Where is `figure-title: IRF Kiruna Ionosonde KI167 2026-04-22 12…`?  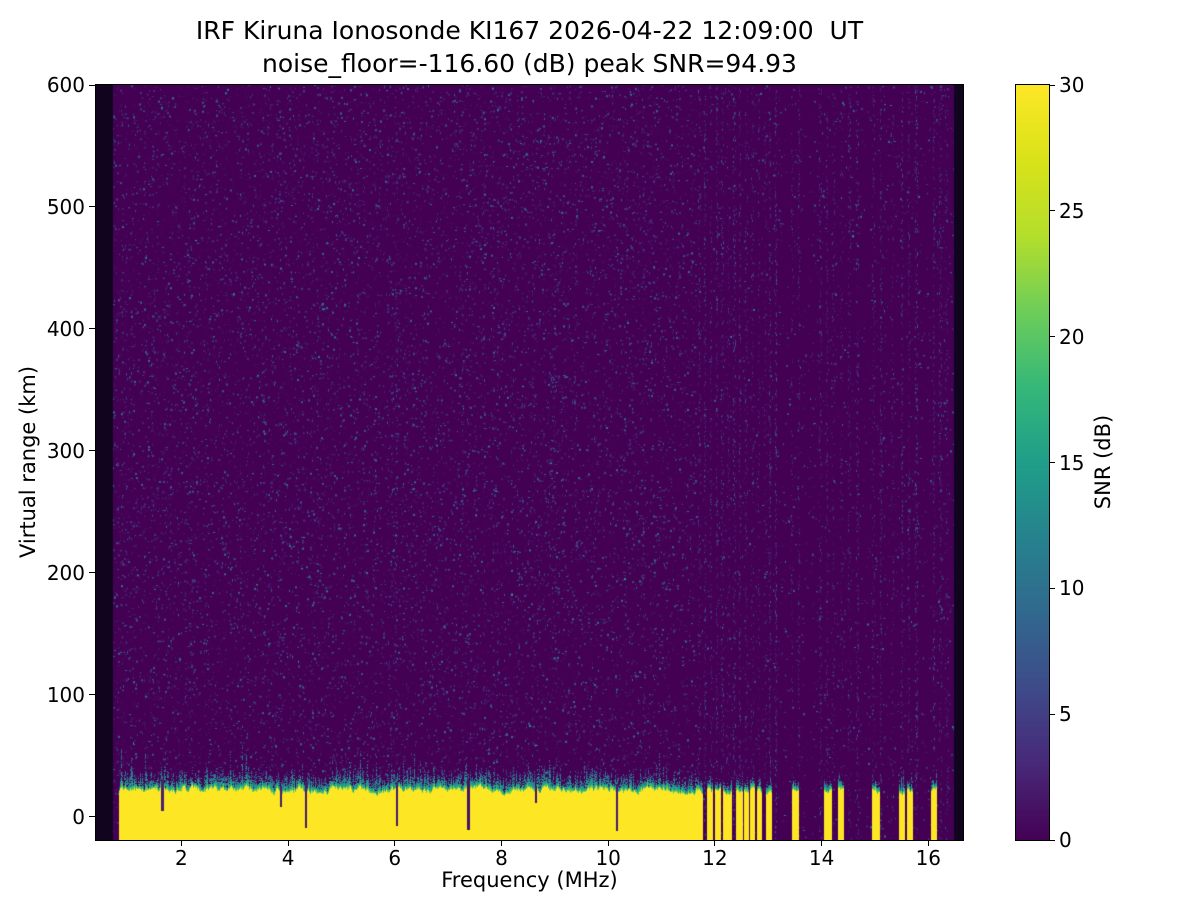
figure-title: IRF Kiruna Ionosonde KI167 2026-04-22 12… is located at coordinates (529, 30).